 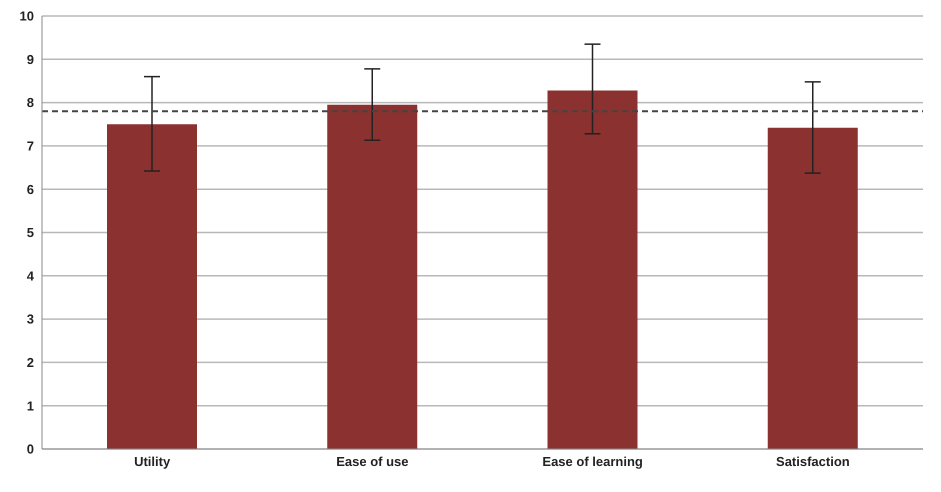 I want to click on x-tick-label: Utility, so click(x=152, y=462).